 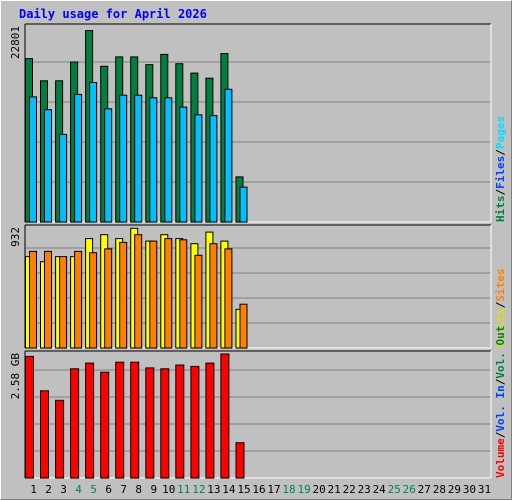 I want to click on legend-hits: Hits/Files/Pages, so click(x=500, y=169).